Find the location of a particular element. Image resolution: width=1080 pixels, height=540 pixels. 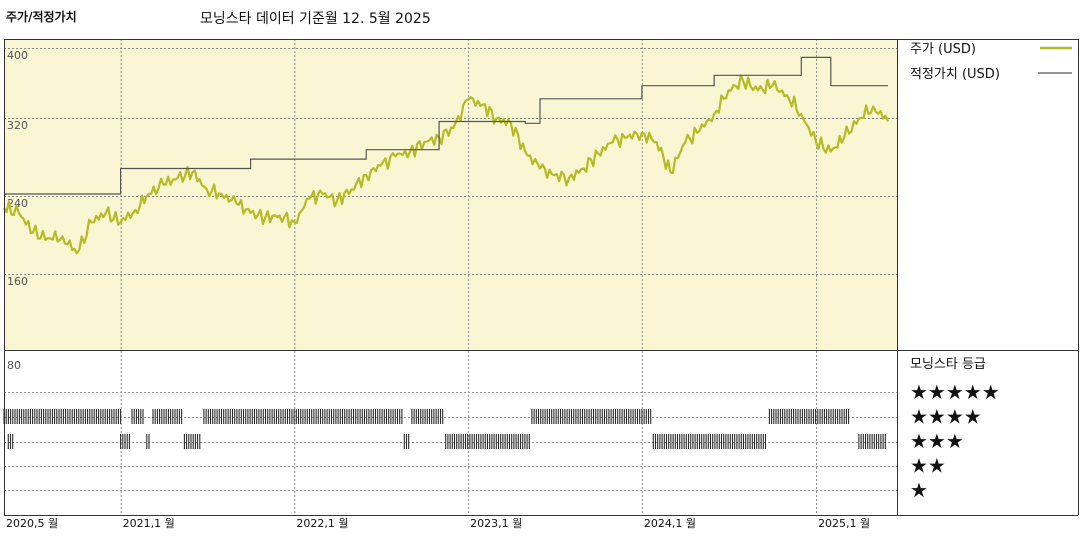

y-tick-label: 400 is located at coordinates (17, 55).